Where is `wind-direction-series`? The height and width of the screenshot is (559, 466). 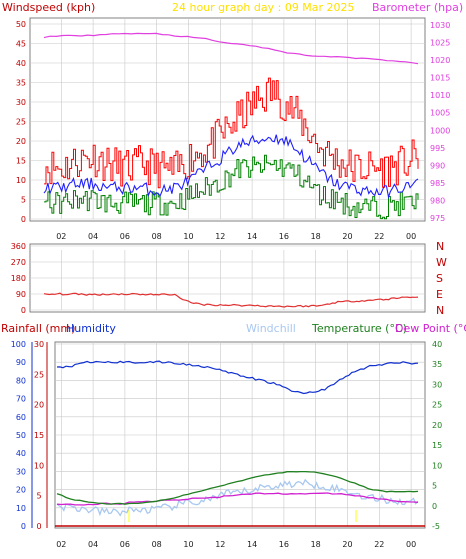
wind-direction-series is located at coordinates (231, 300).